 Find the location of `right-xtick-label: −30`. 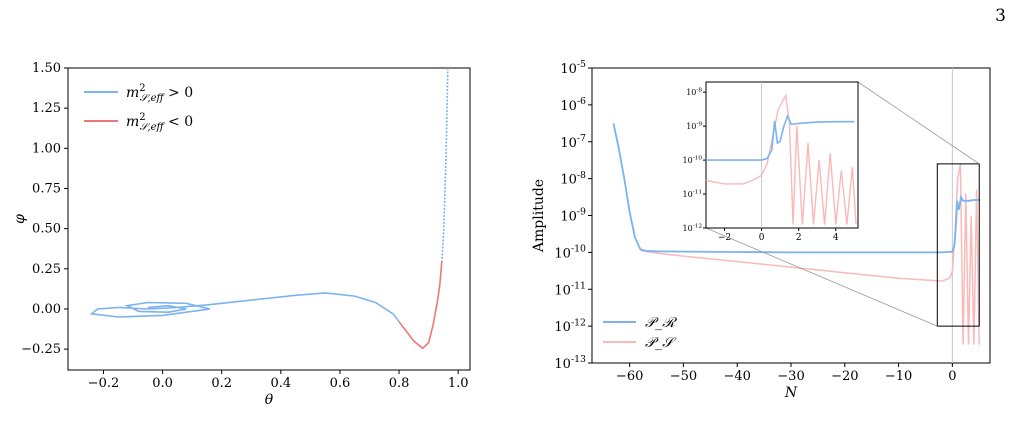

right-xtick-label: −30 is located at coordinates (790, 376).